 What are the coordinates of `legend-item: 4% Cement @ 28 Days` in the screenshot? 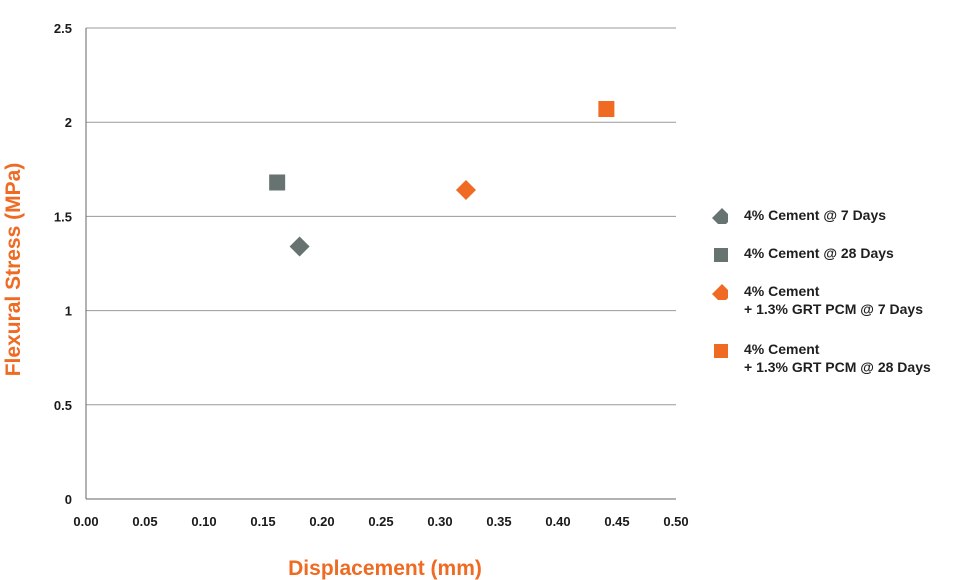 It's located at (833, 253).